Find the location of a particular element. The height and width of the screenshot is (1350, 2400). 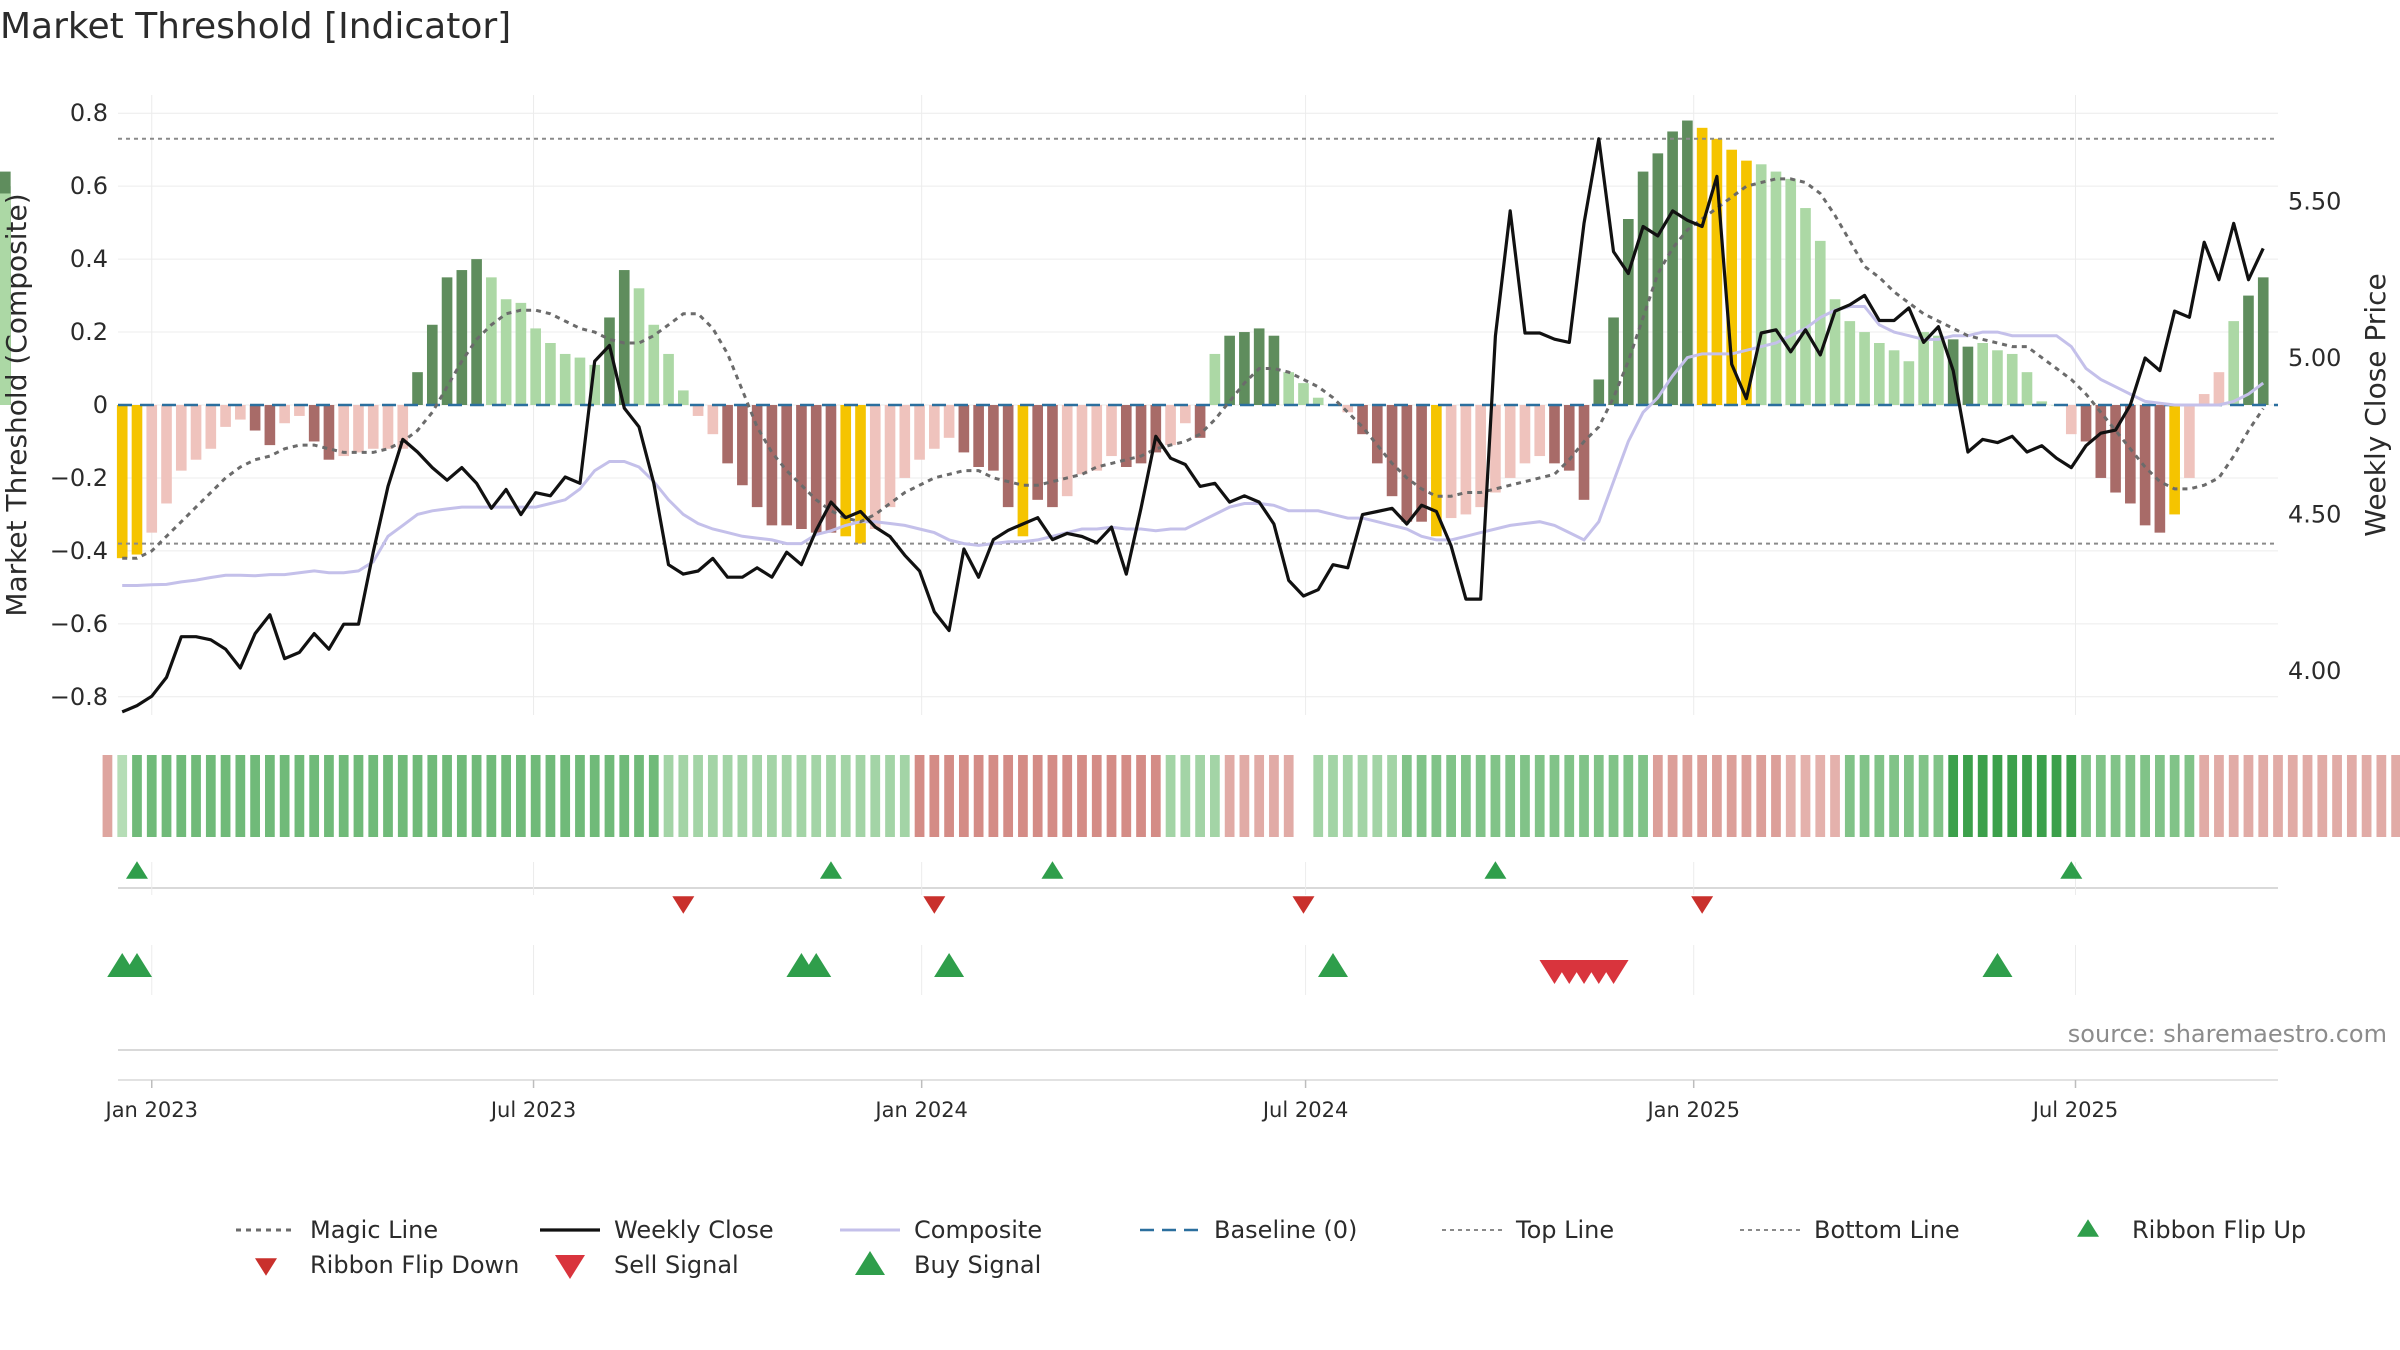

left-tick-label: −0.8 is located at coordinates (79, 697).